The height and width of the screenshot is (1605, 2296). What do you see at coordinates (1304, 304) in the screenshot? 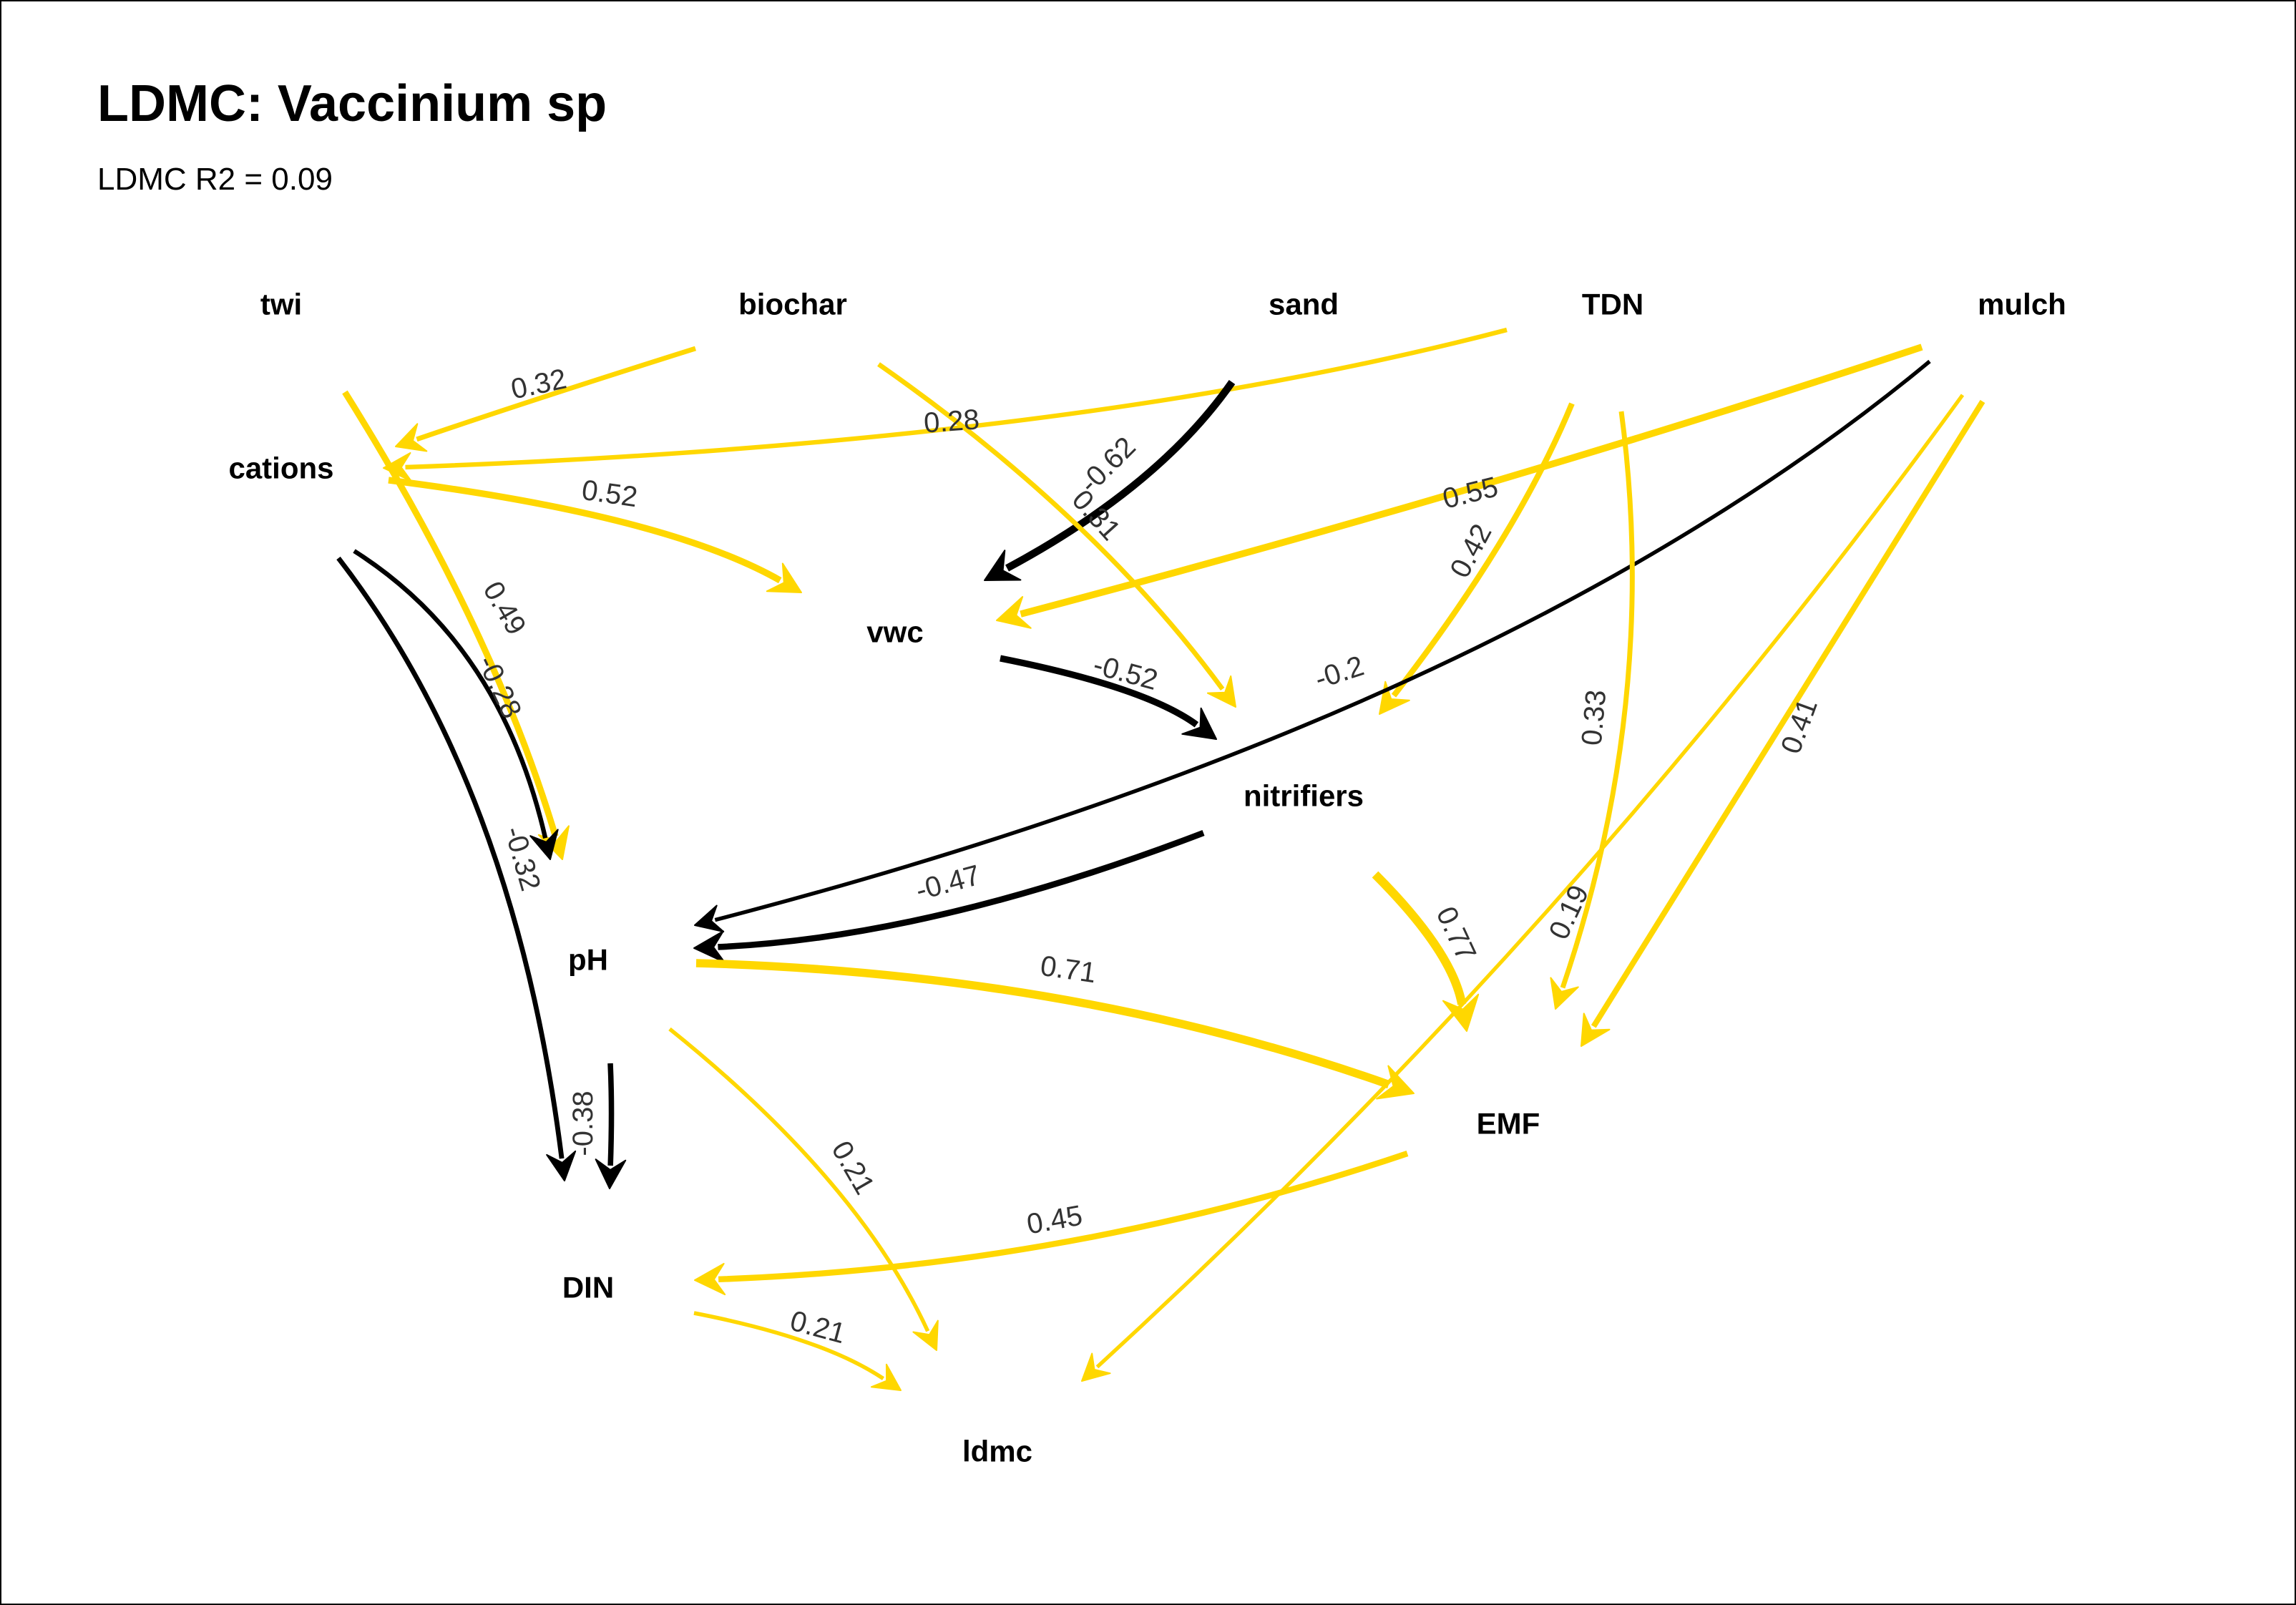
I see `node-sand: sand` at bounding box center [1304, 304].